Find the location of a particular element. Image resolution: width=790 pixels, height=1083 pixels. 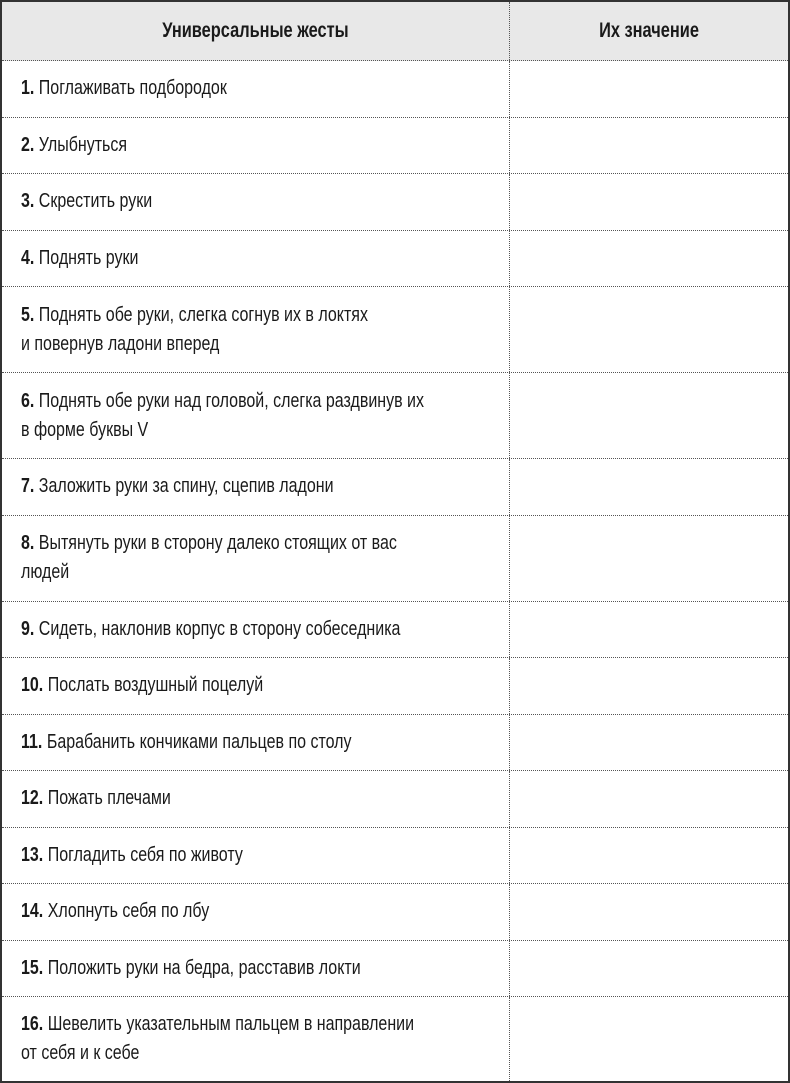

gesture-text: Поднять руки is located at coordinates (88, 257).